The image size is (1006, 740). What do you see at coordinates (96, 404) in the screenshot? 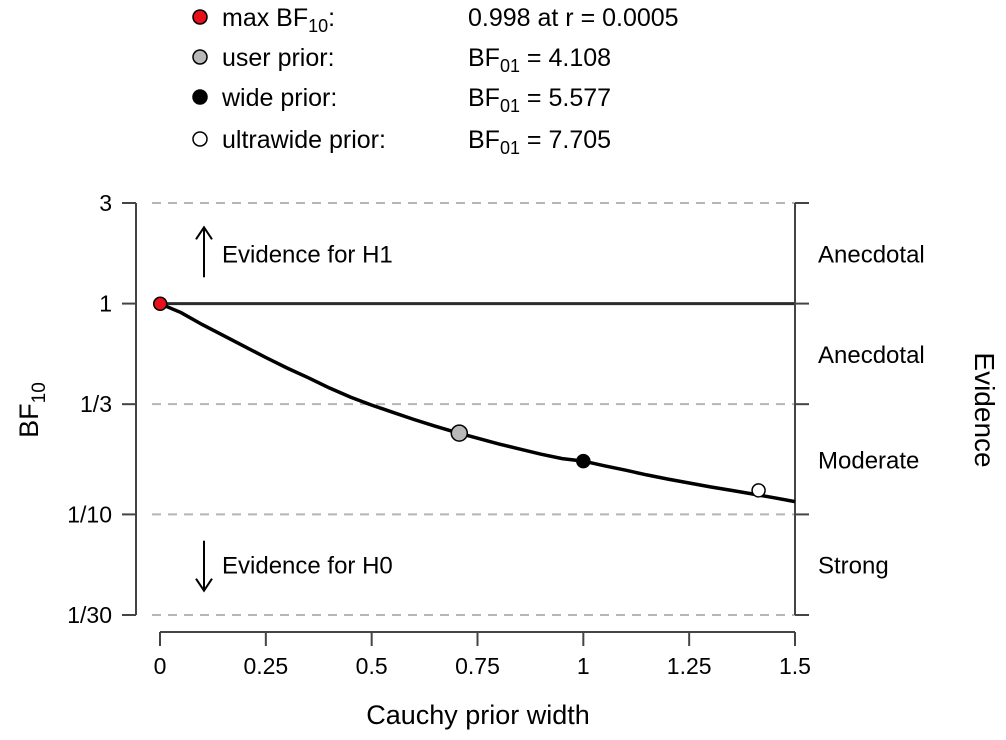
I see `y-tick-label-2: 1/3` at bounding box center [96, 404].